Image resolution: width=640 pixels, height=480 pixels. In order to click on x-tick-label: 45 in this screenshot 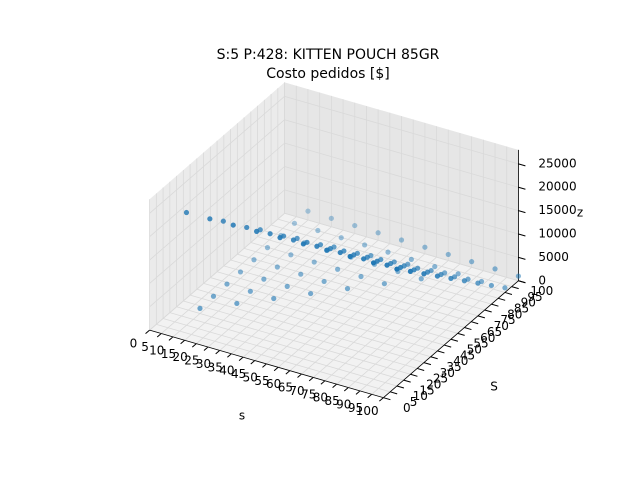, I will do `click(238, 374)`.